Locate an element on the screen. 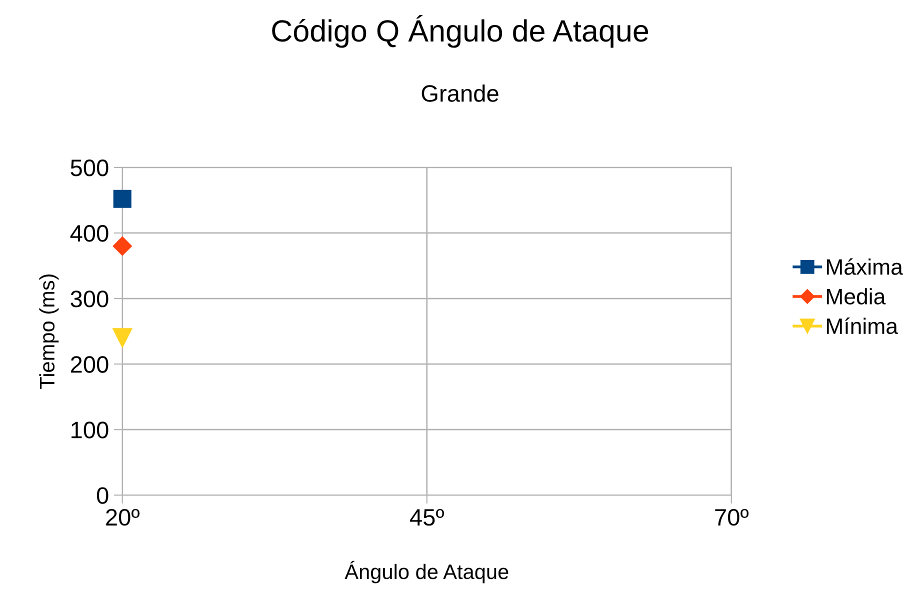  x-tick-label: 70º is located at coordinates (732, 517).